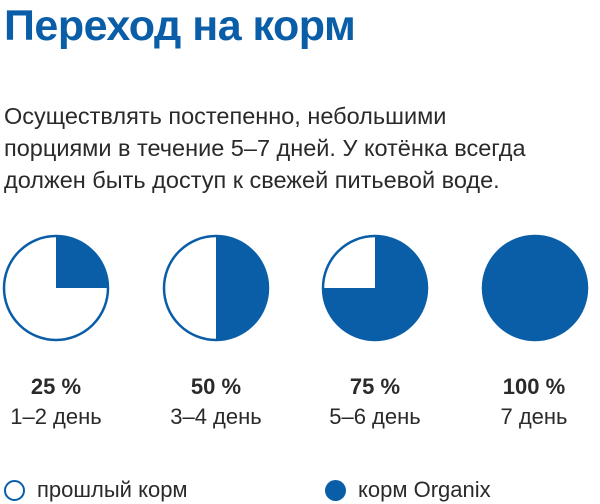 The height and width of the screenshot is (504, 600). What do you see at coordinates (424, 489) in the screenshot?
I see `legend-label-new-food: корм Organix` at bounding box center [424, 489].